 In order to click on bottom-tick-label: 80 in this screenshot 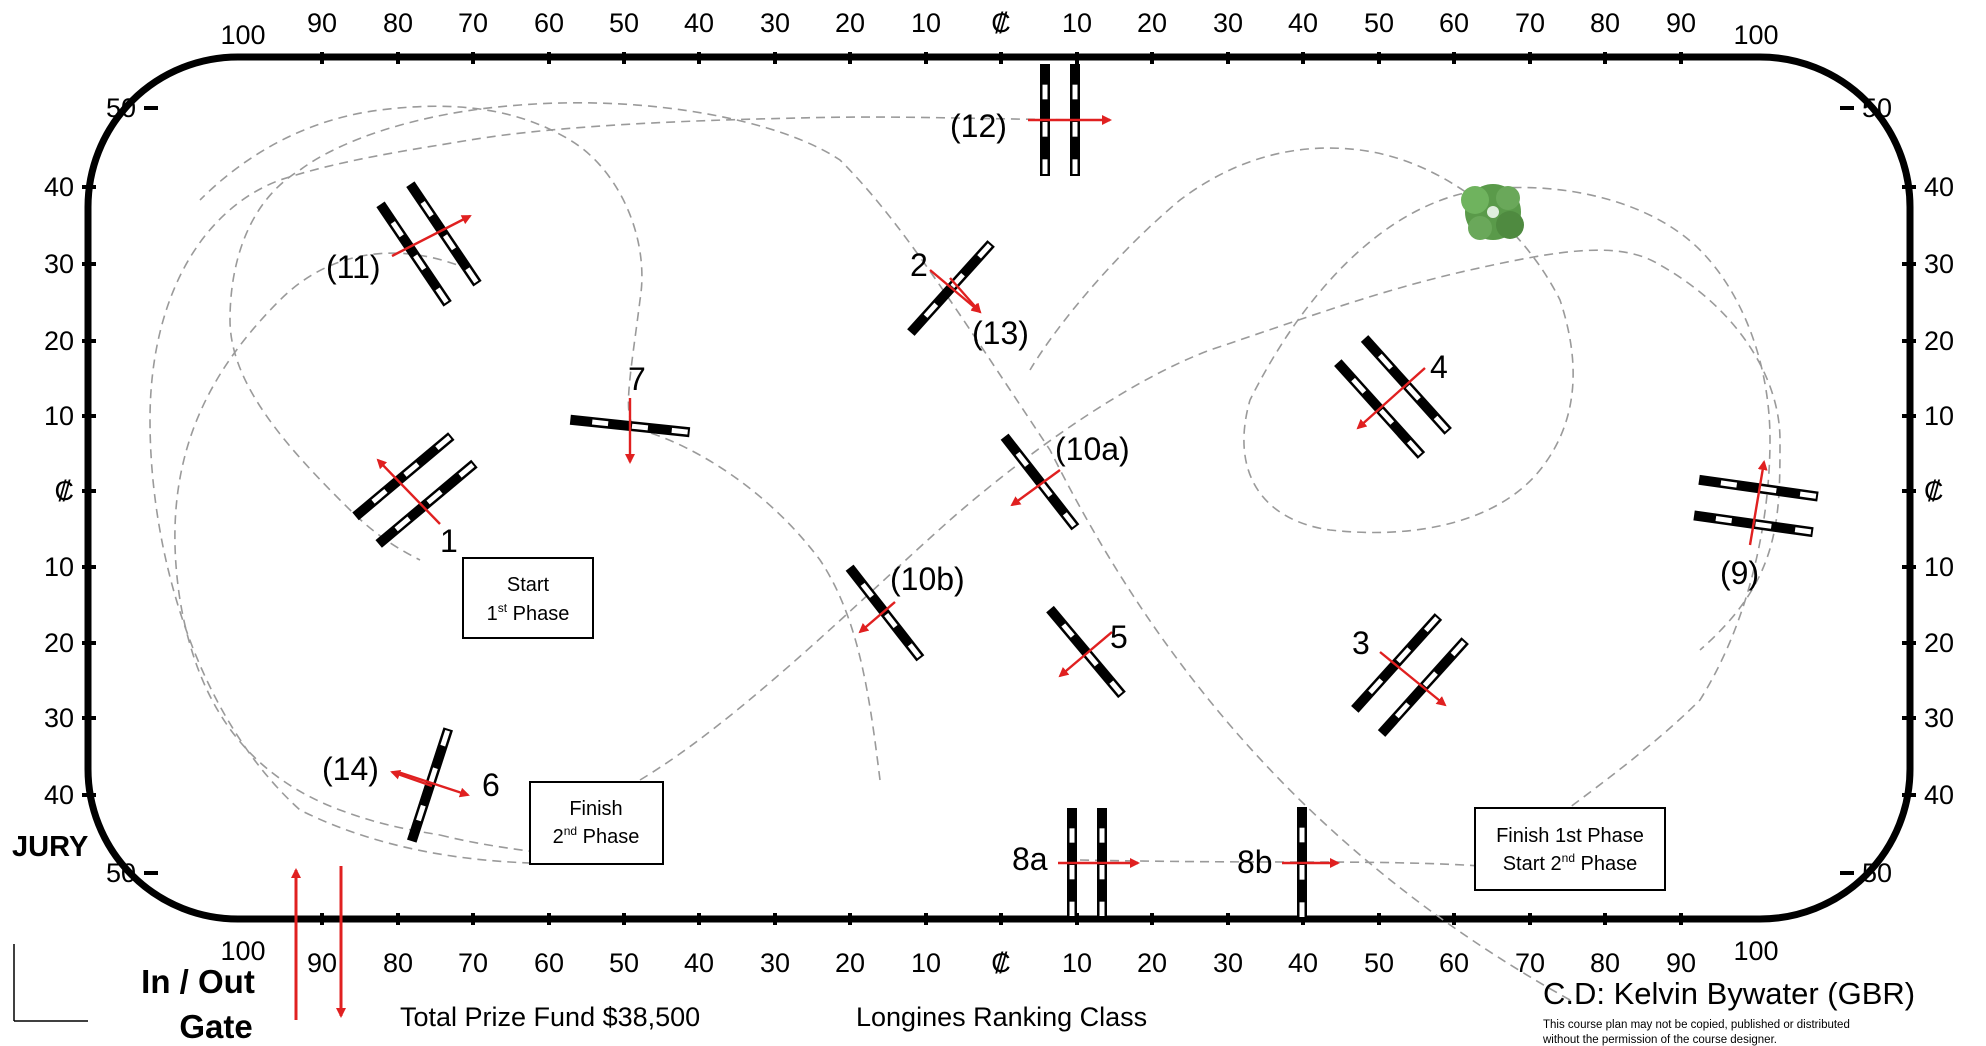, I will do `click(1605, 963)`.